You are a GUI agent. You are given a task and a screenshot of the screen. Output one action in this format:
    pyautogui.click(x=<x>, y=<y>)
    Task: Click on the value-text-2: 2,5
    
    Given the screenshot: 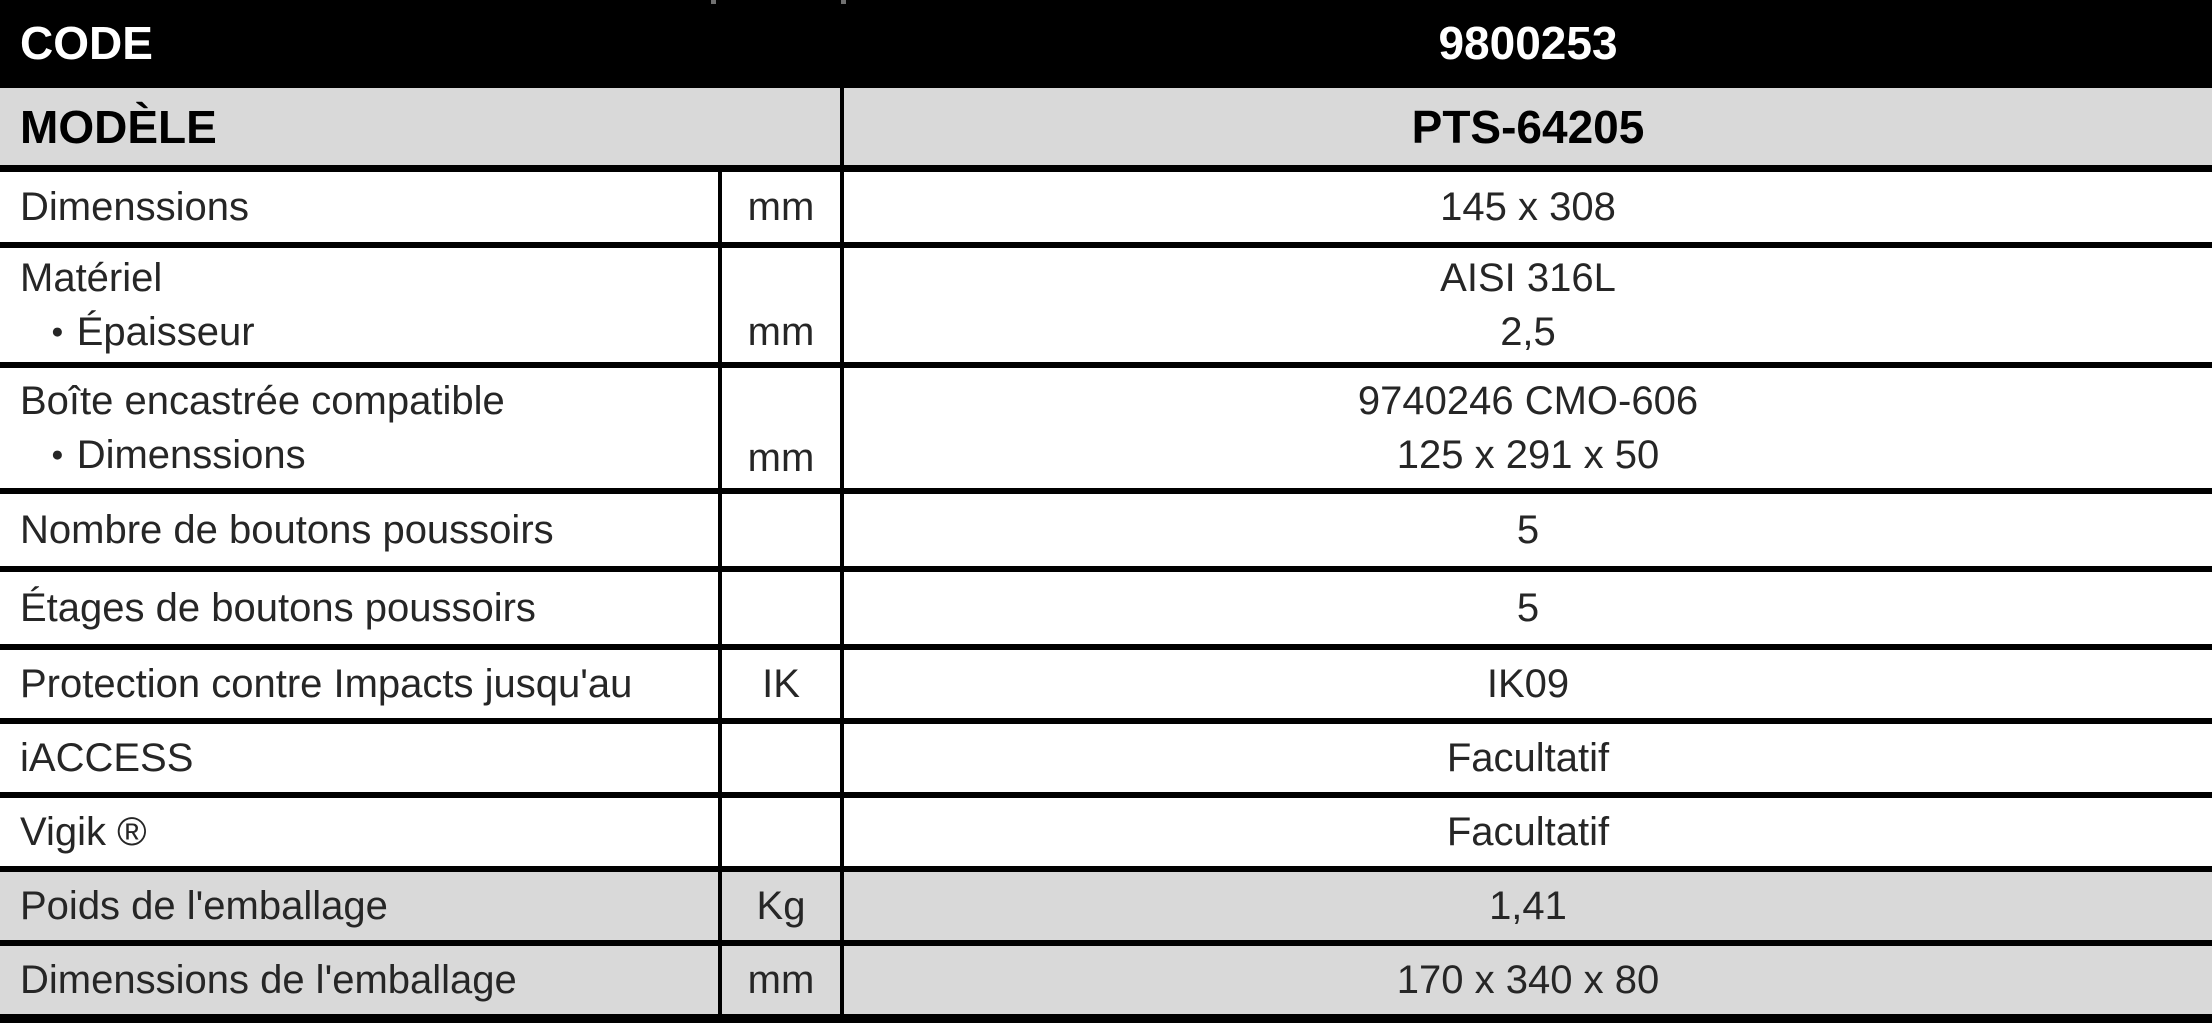 What is the action you would take?
    pyautogui.click(x=1528, y=332)
    